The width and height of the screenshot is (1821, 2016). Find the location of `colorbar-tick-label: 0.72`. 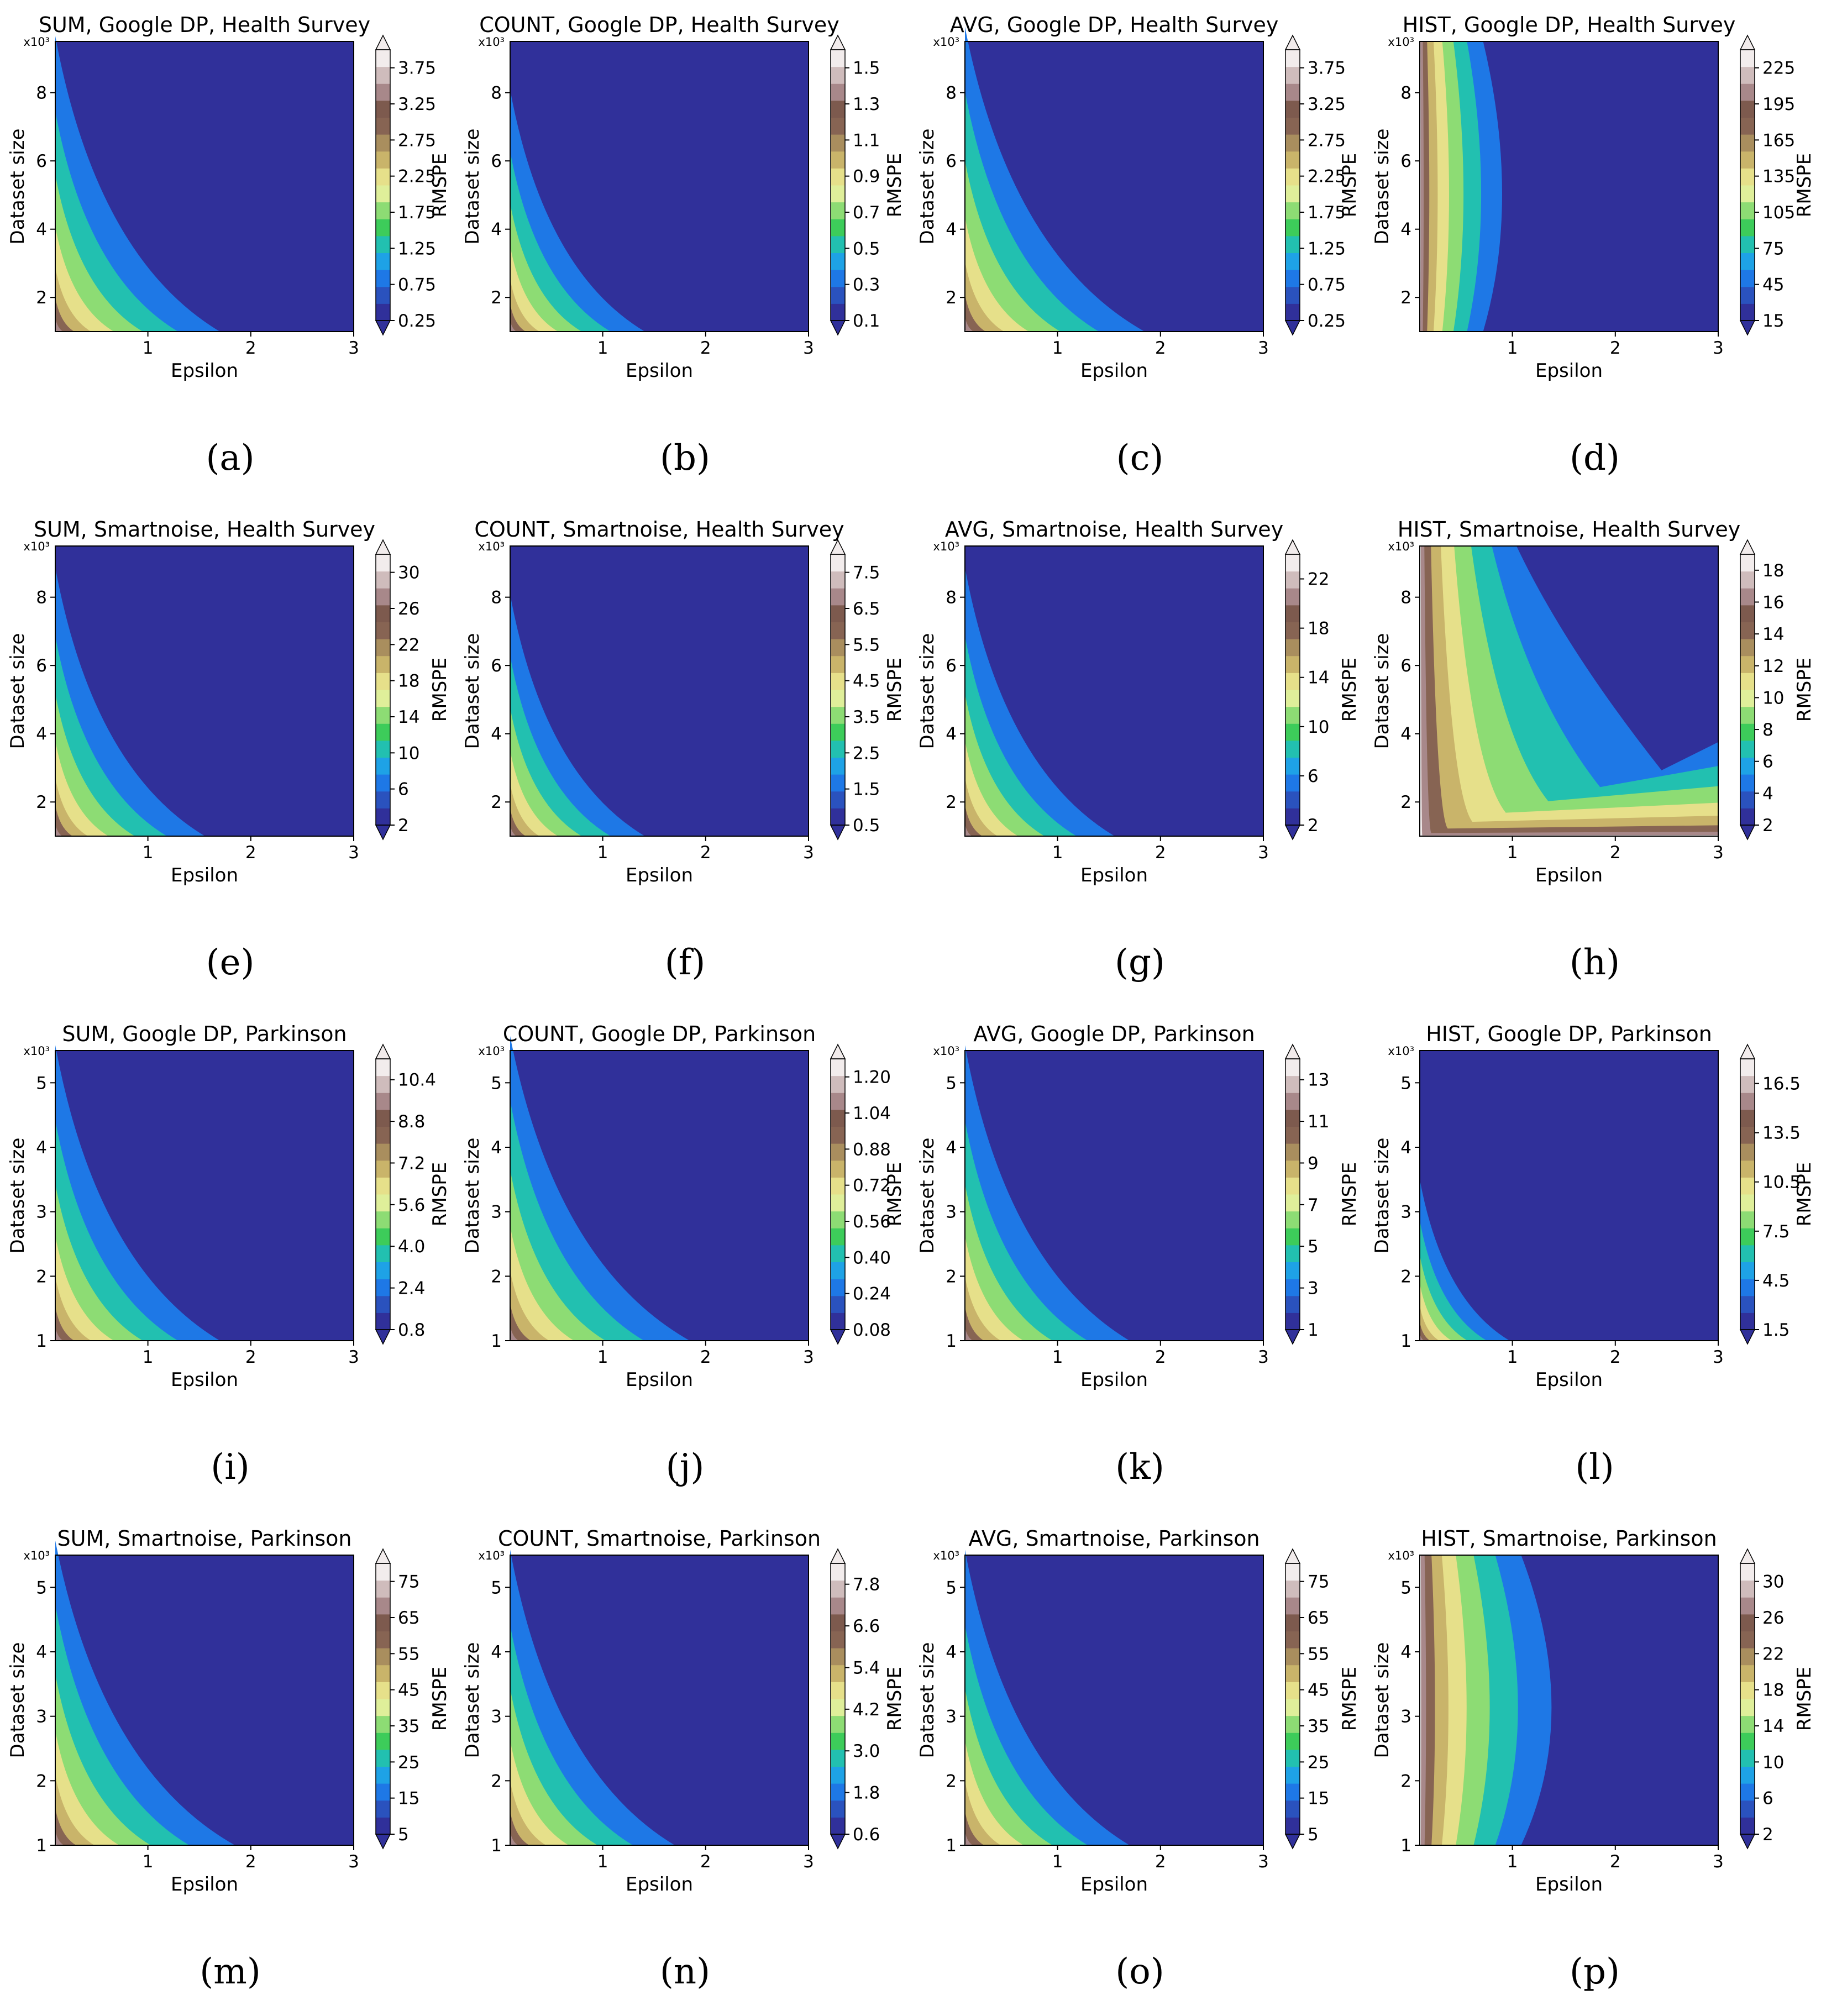

colorbar-tick-label: 0.72 is located at coordinates (872, 1186).